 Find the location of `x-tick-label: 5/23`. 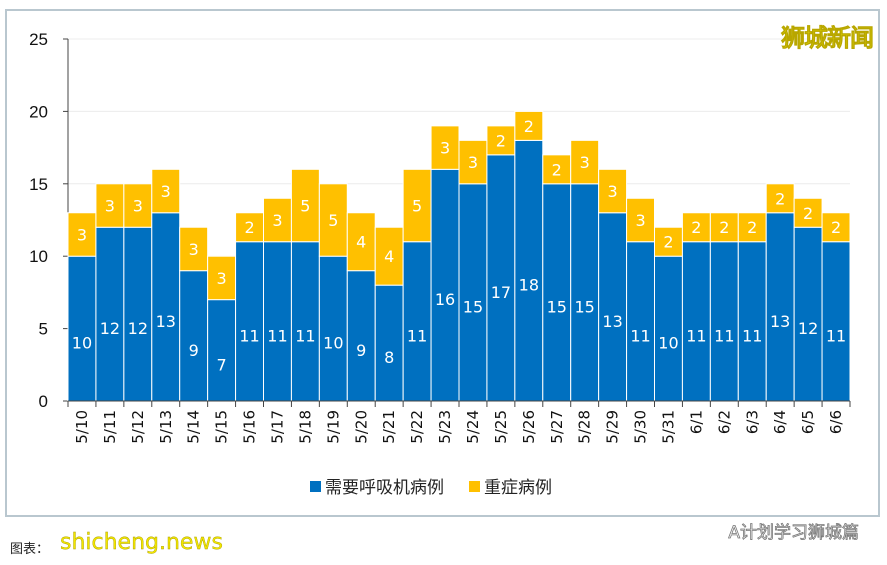

x-tick-label: 5/23 is located at coordinates (445, 427).